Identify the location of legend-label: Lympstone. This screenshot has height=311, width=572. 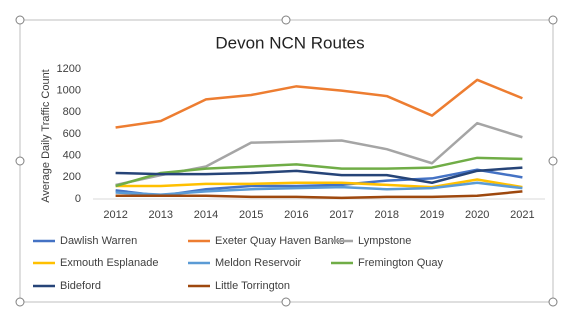
(384, 241).